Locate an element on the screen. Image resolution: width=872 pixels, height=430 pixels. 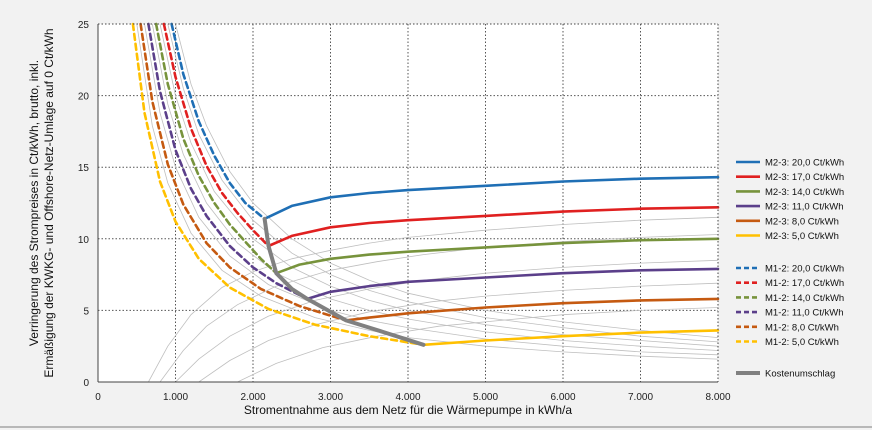
legend-label-0: M2-3: 20,0 Ct/kWh is located at coordinates (804, 163).